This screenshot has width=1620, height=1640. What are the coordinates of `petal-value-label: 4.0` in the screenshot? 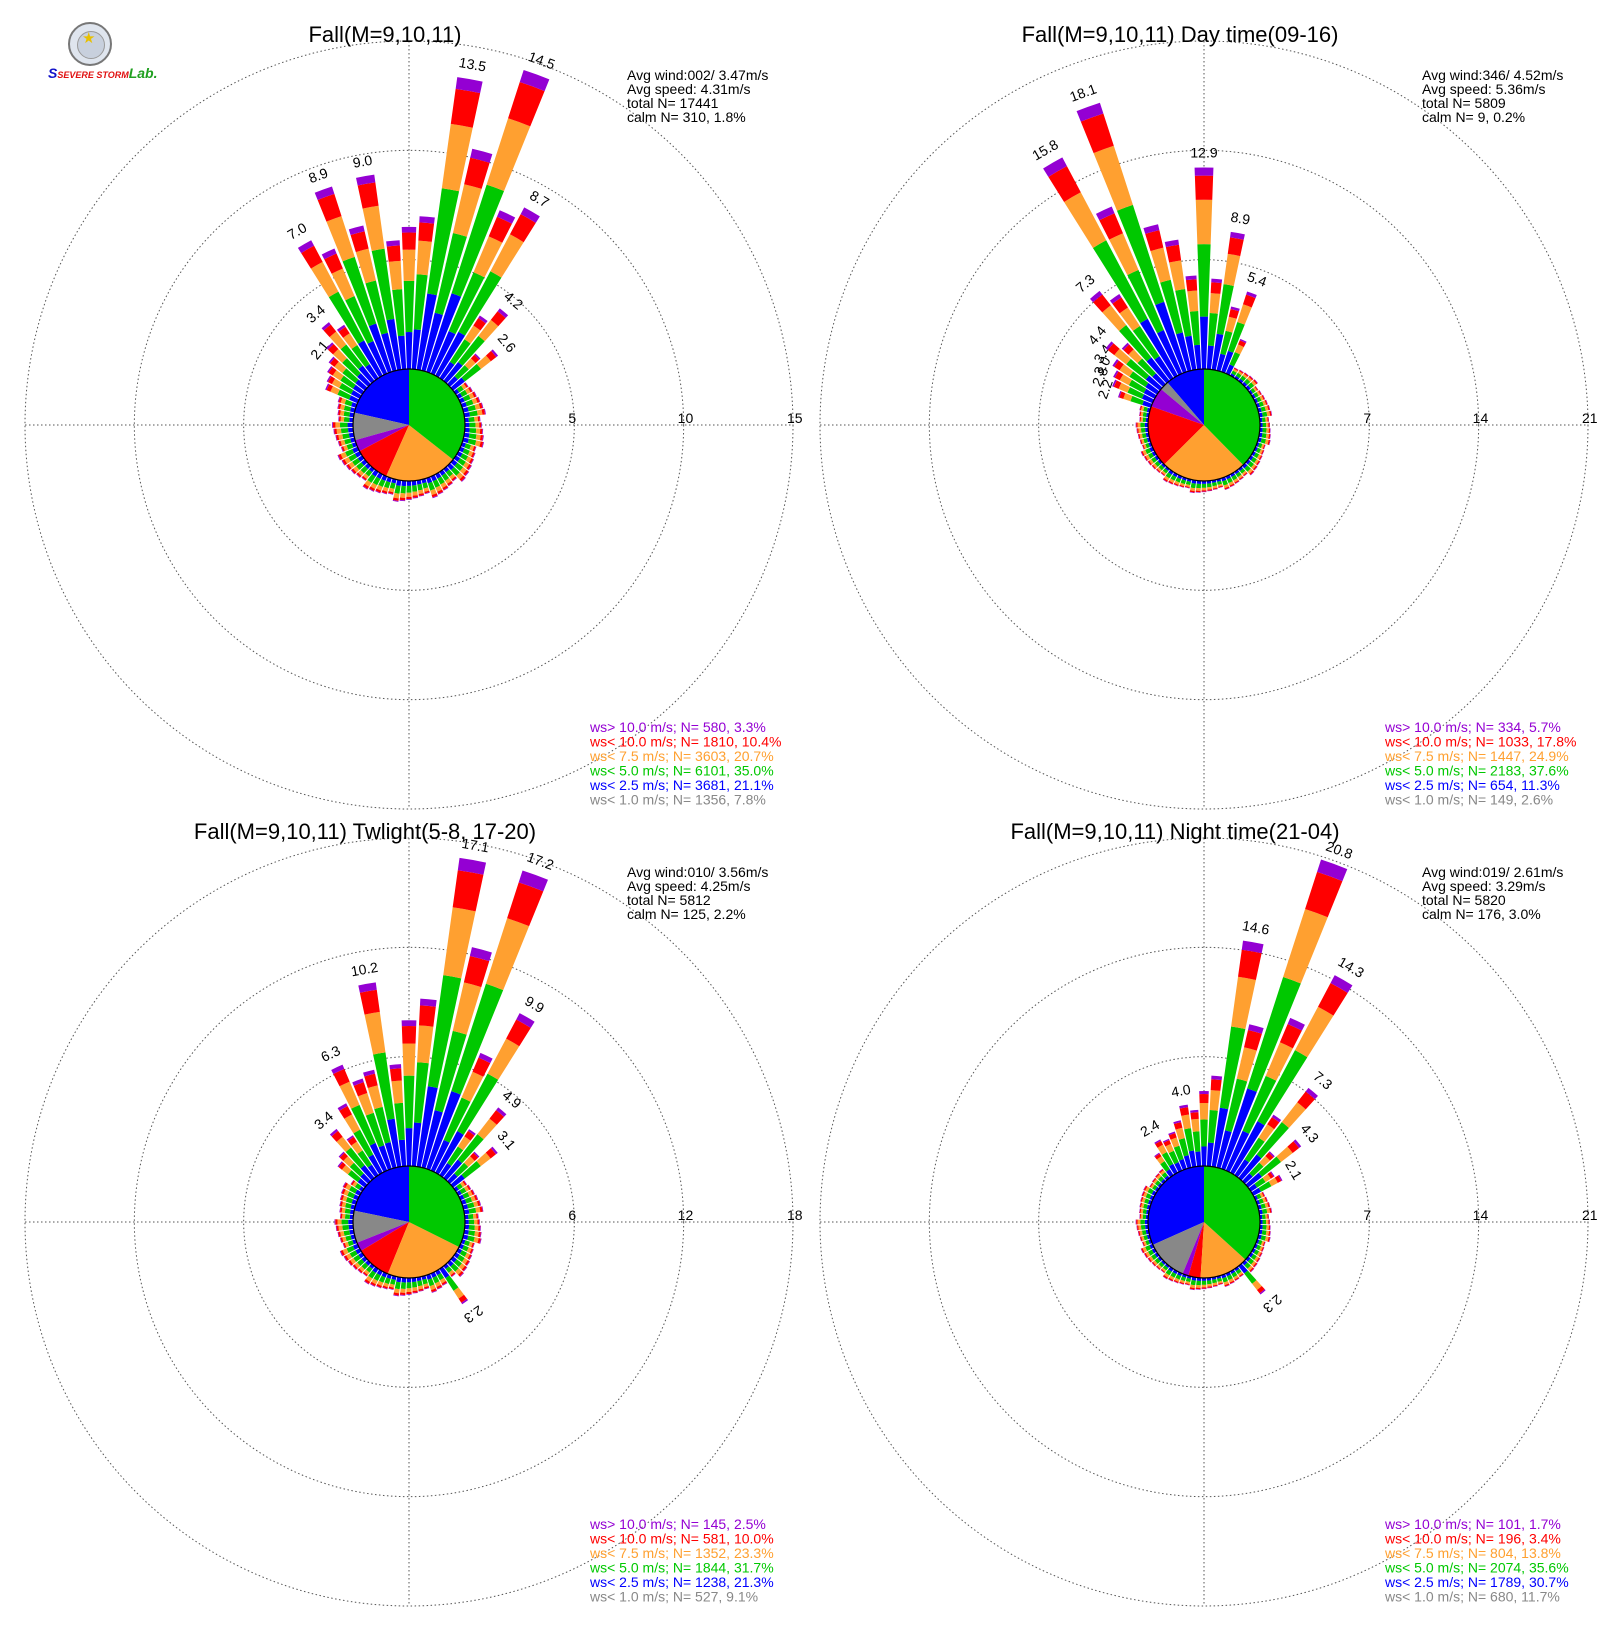 It's located at (1181, 1090).